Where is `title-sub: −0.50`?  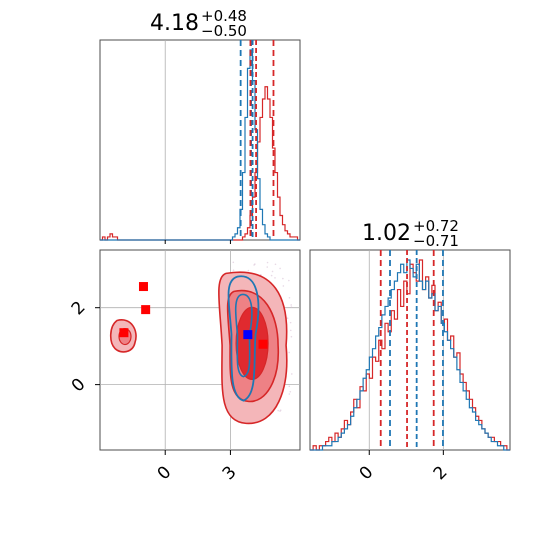
title-sub: −0.50 is located at coordinates (224, 31).